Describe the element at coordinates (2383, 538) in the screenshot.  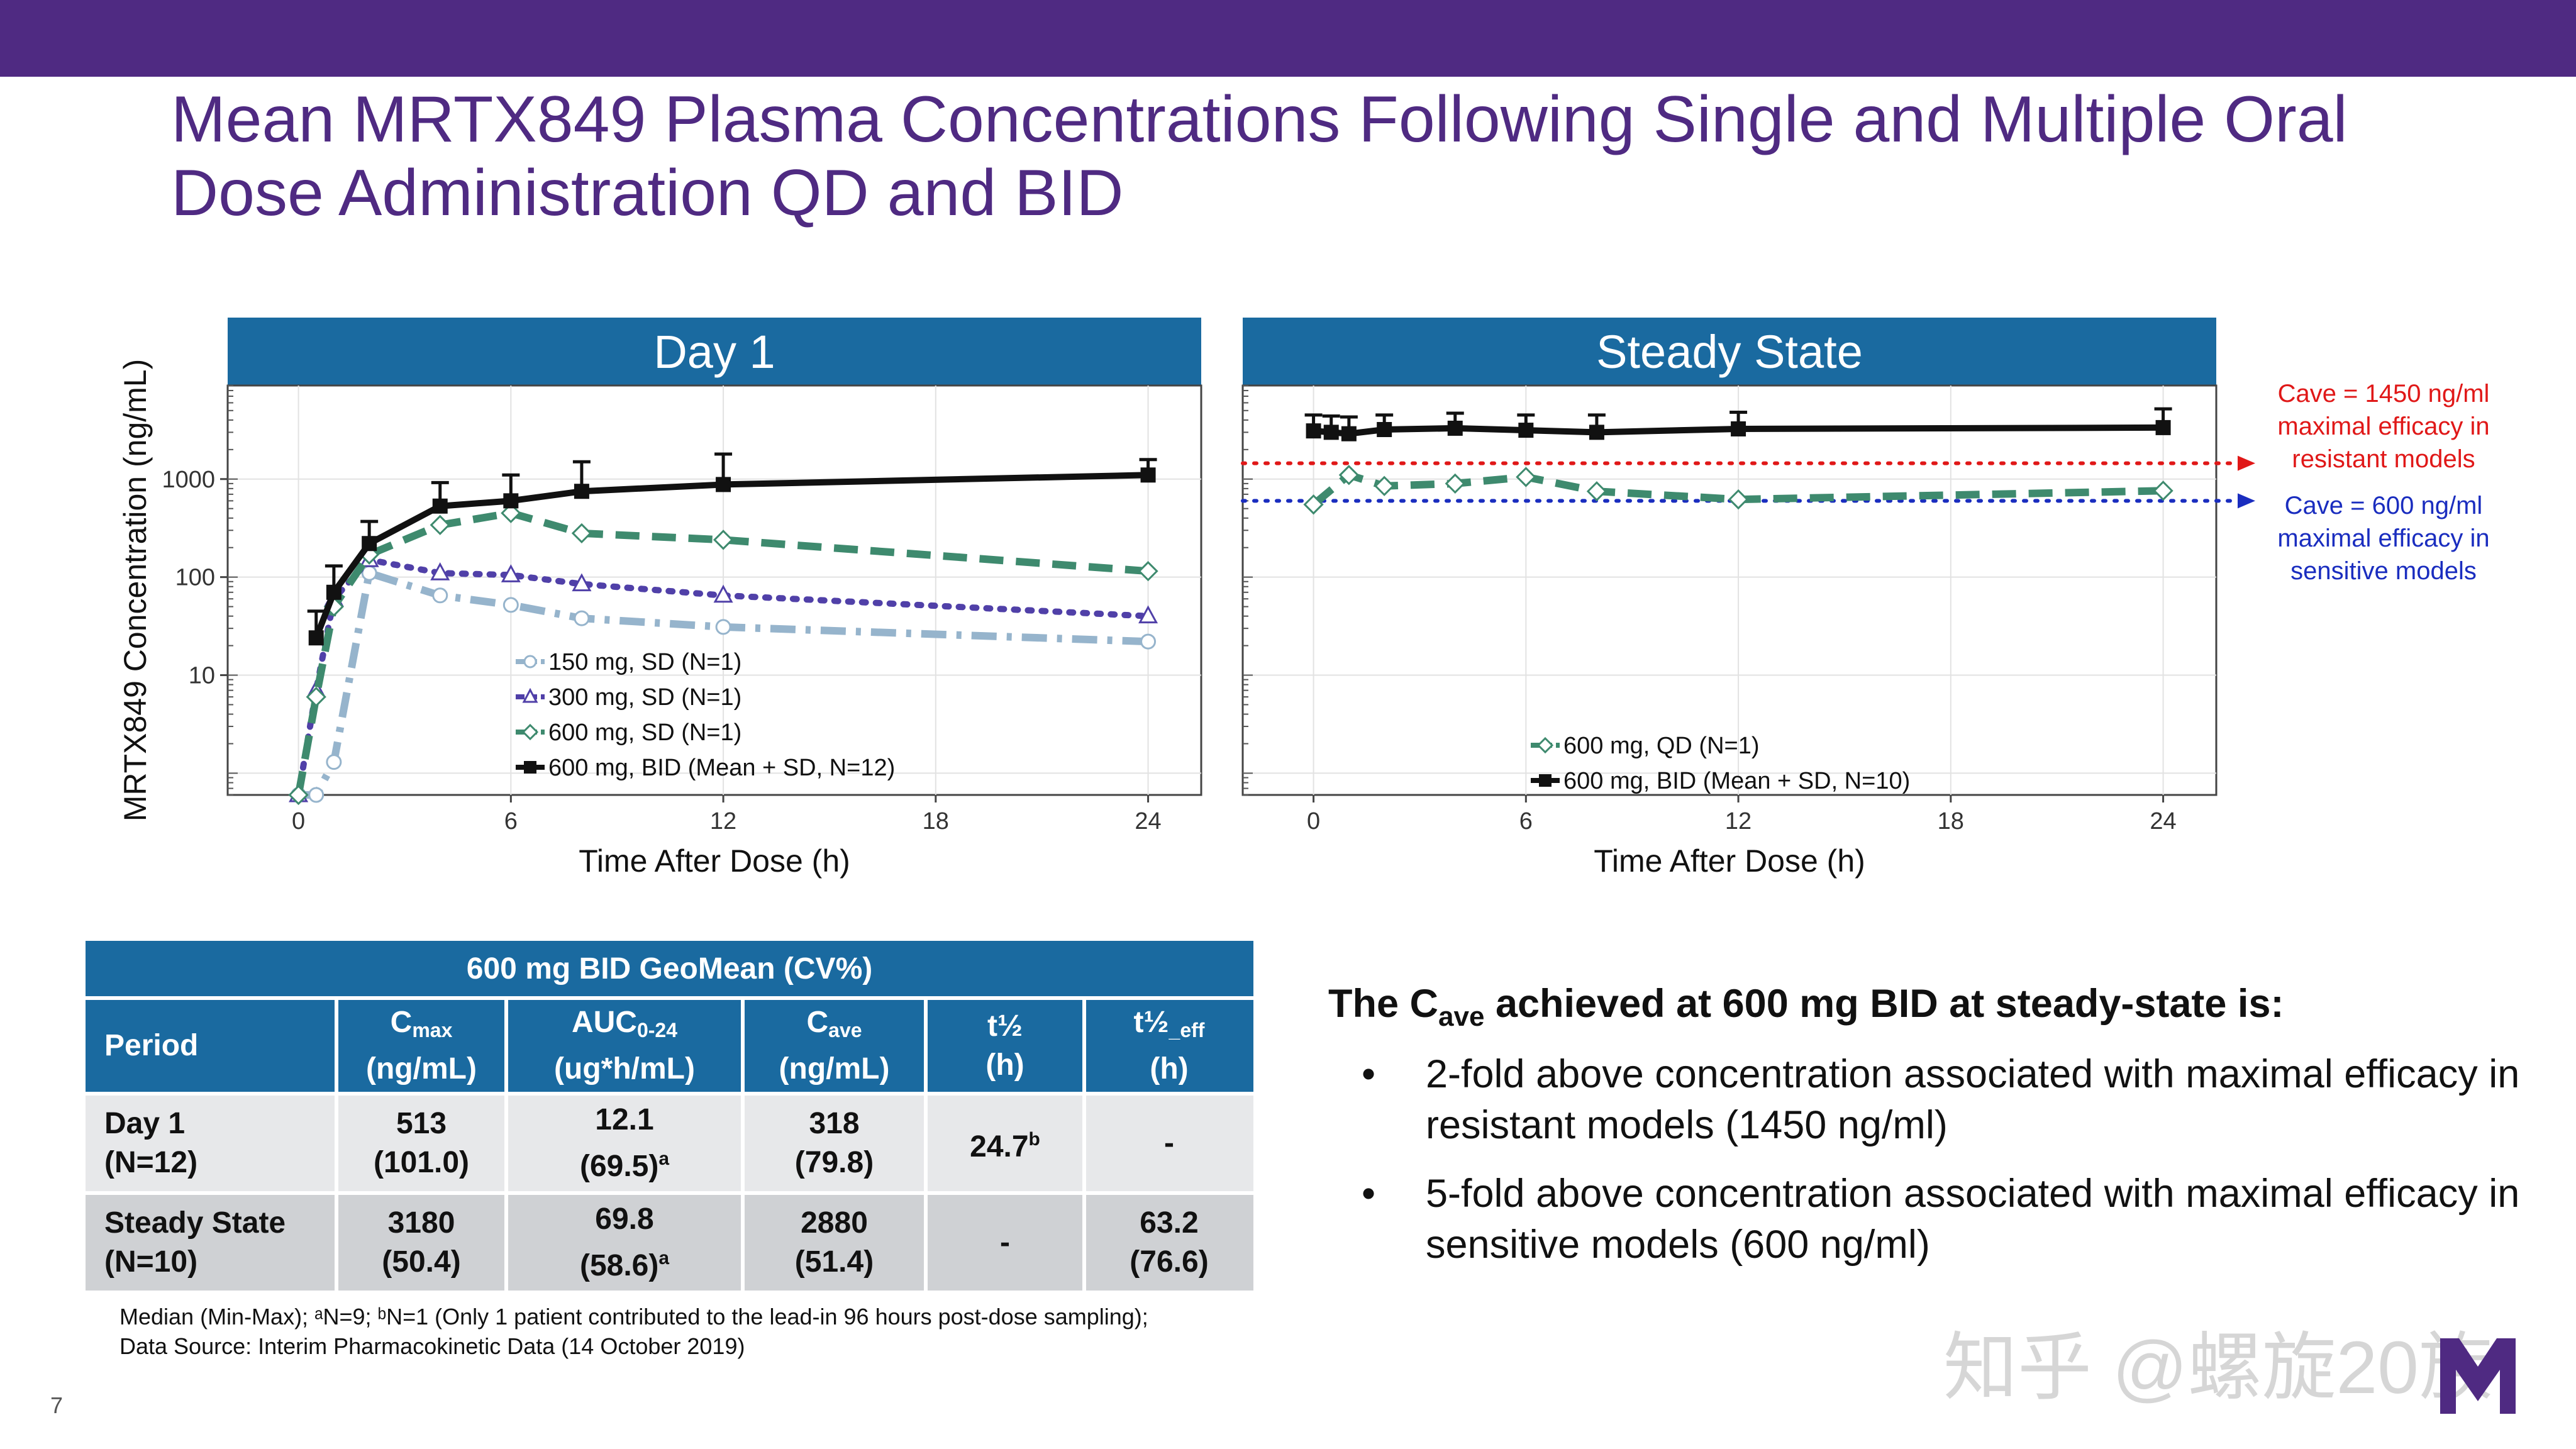
I see `annot-blue-line-2: maximal efficacy in` at that location.